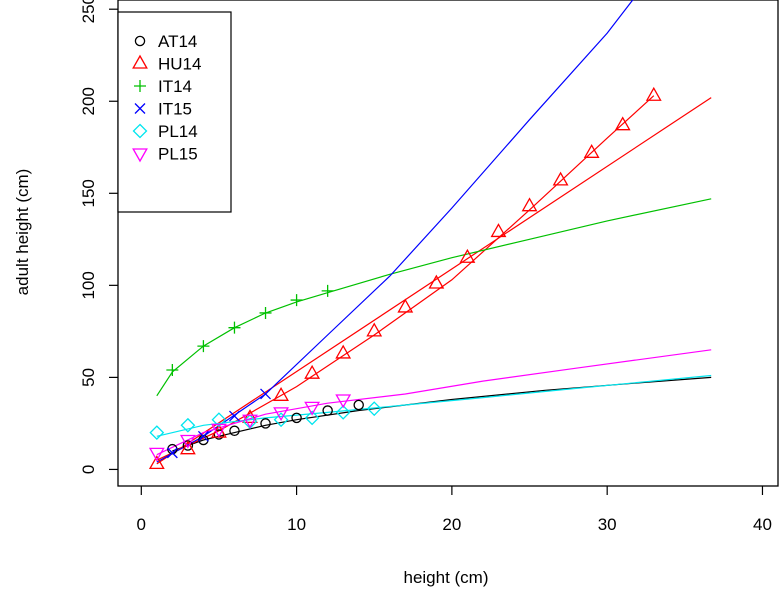  Describe the element at coordinates (178, 131) in the screenshot. I see `legend-label-pl14: PL14` at that location.